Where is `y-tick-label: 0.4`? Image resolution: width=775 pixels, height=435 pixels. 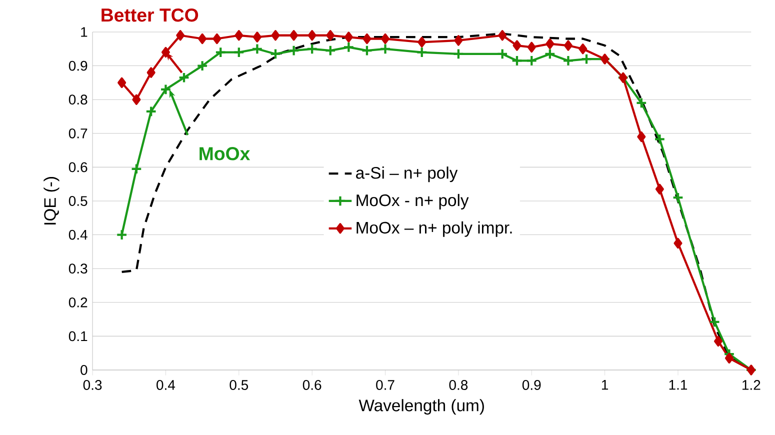
y-tick-label: 0.4 is located at coordinates (78, 235).